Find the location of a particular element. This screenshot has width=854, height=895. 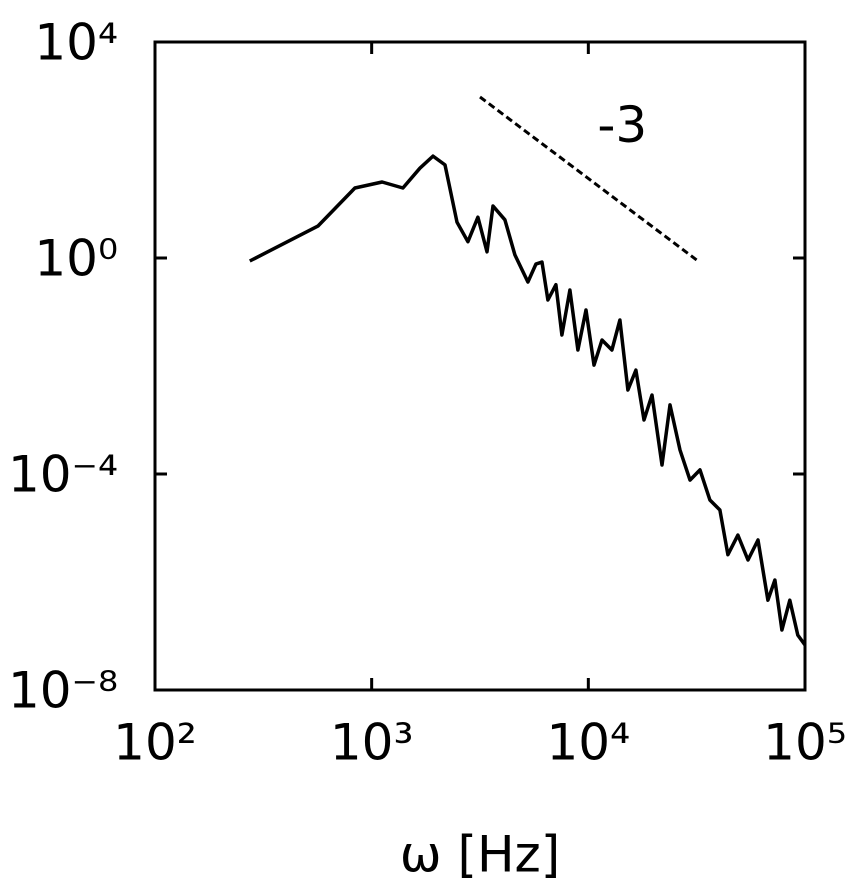

x-tick-label: 10⁴ is located at coordinates (588, 743).